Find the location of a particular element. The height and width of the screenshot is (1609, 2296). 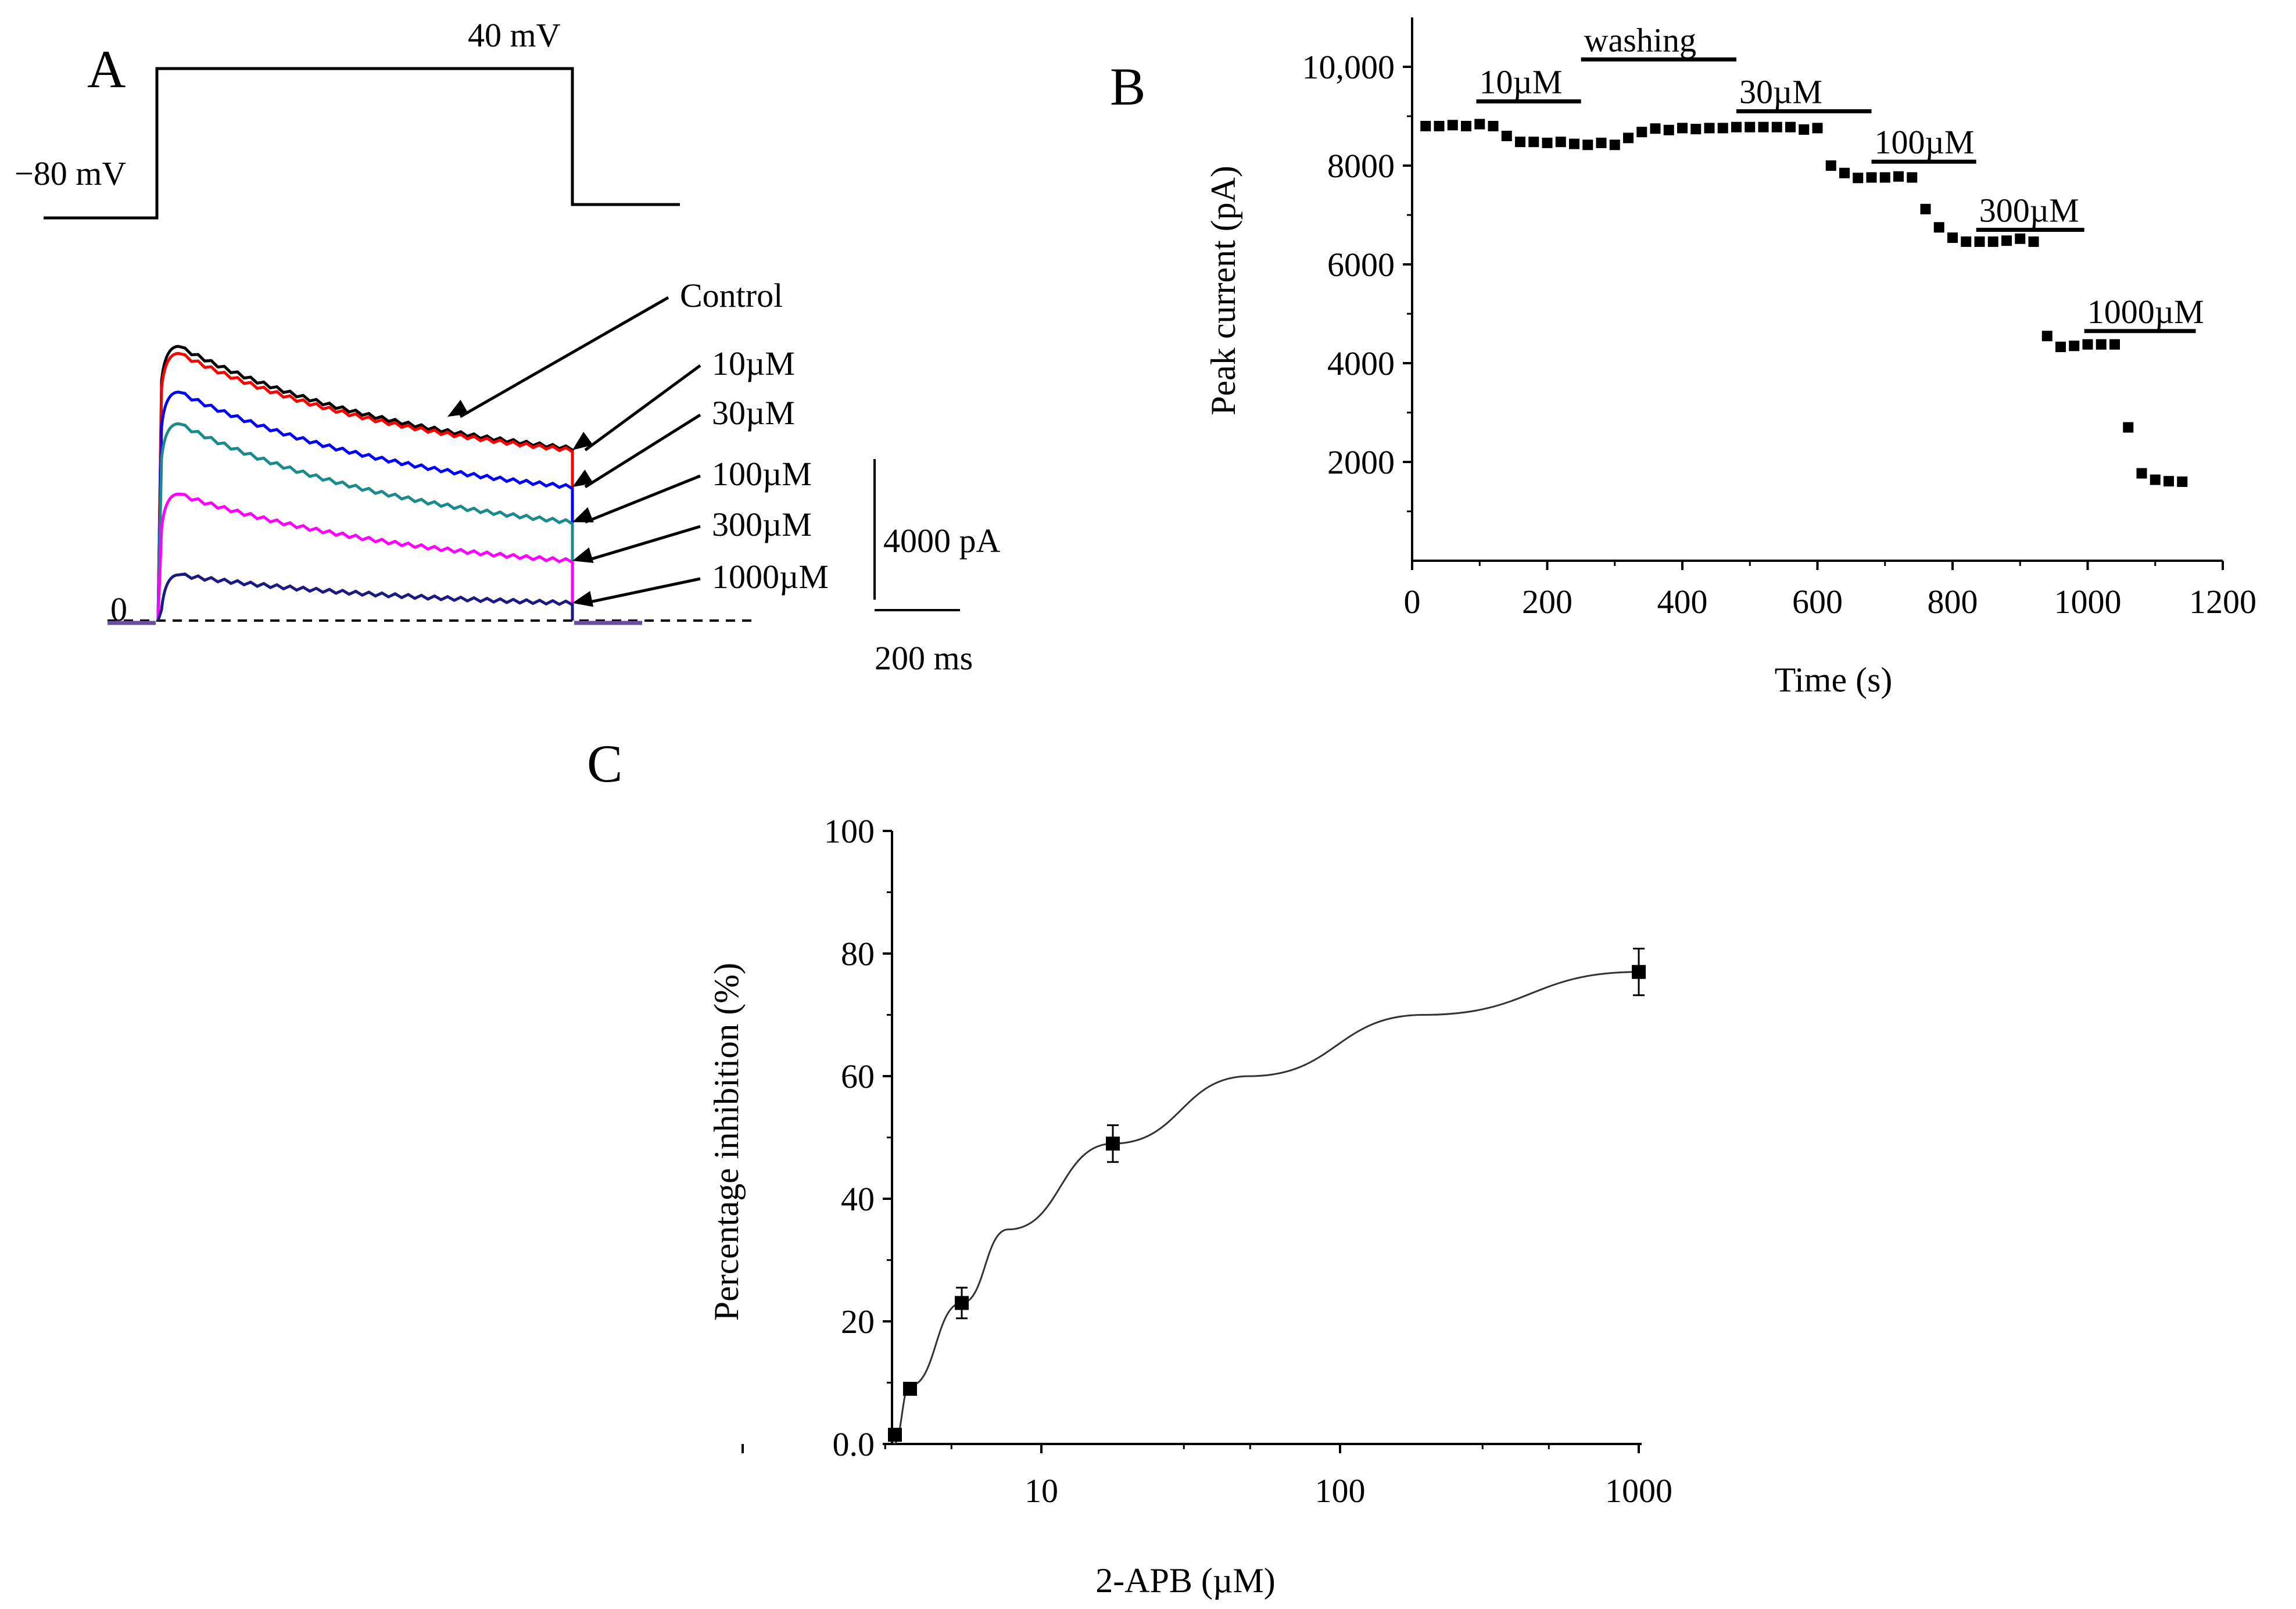

panel-a-letter: A is located at coordinates (106, 69).